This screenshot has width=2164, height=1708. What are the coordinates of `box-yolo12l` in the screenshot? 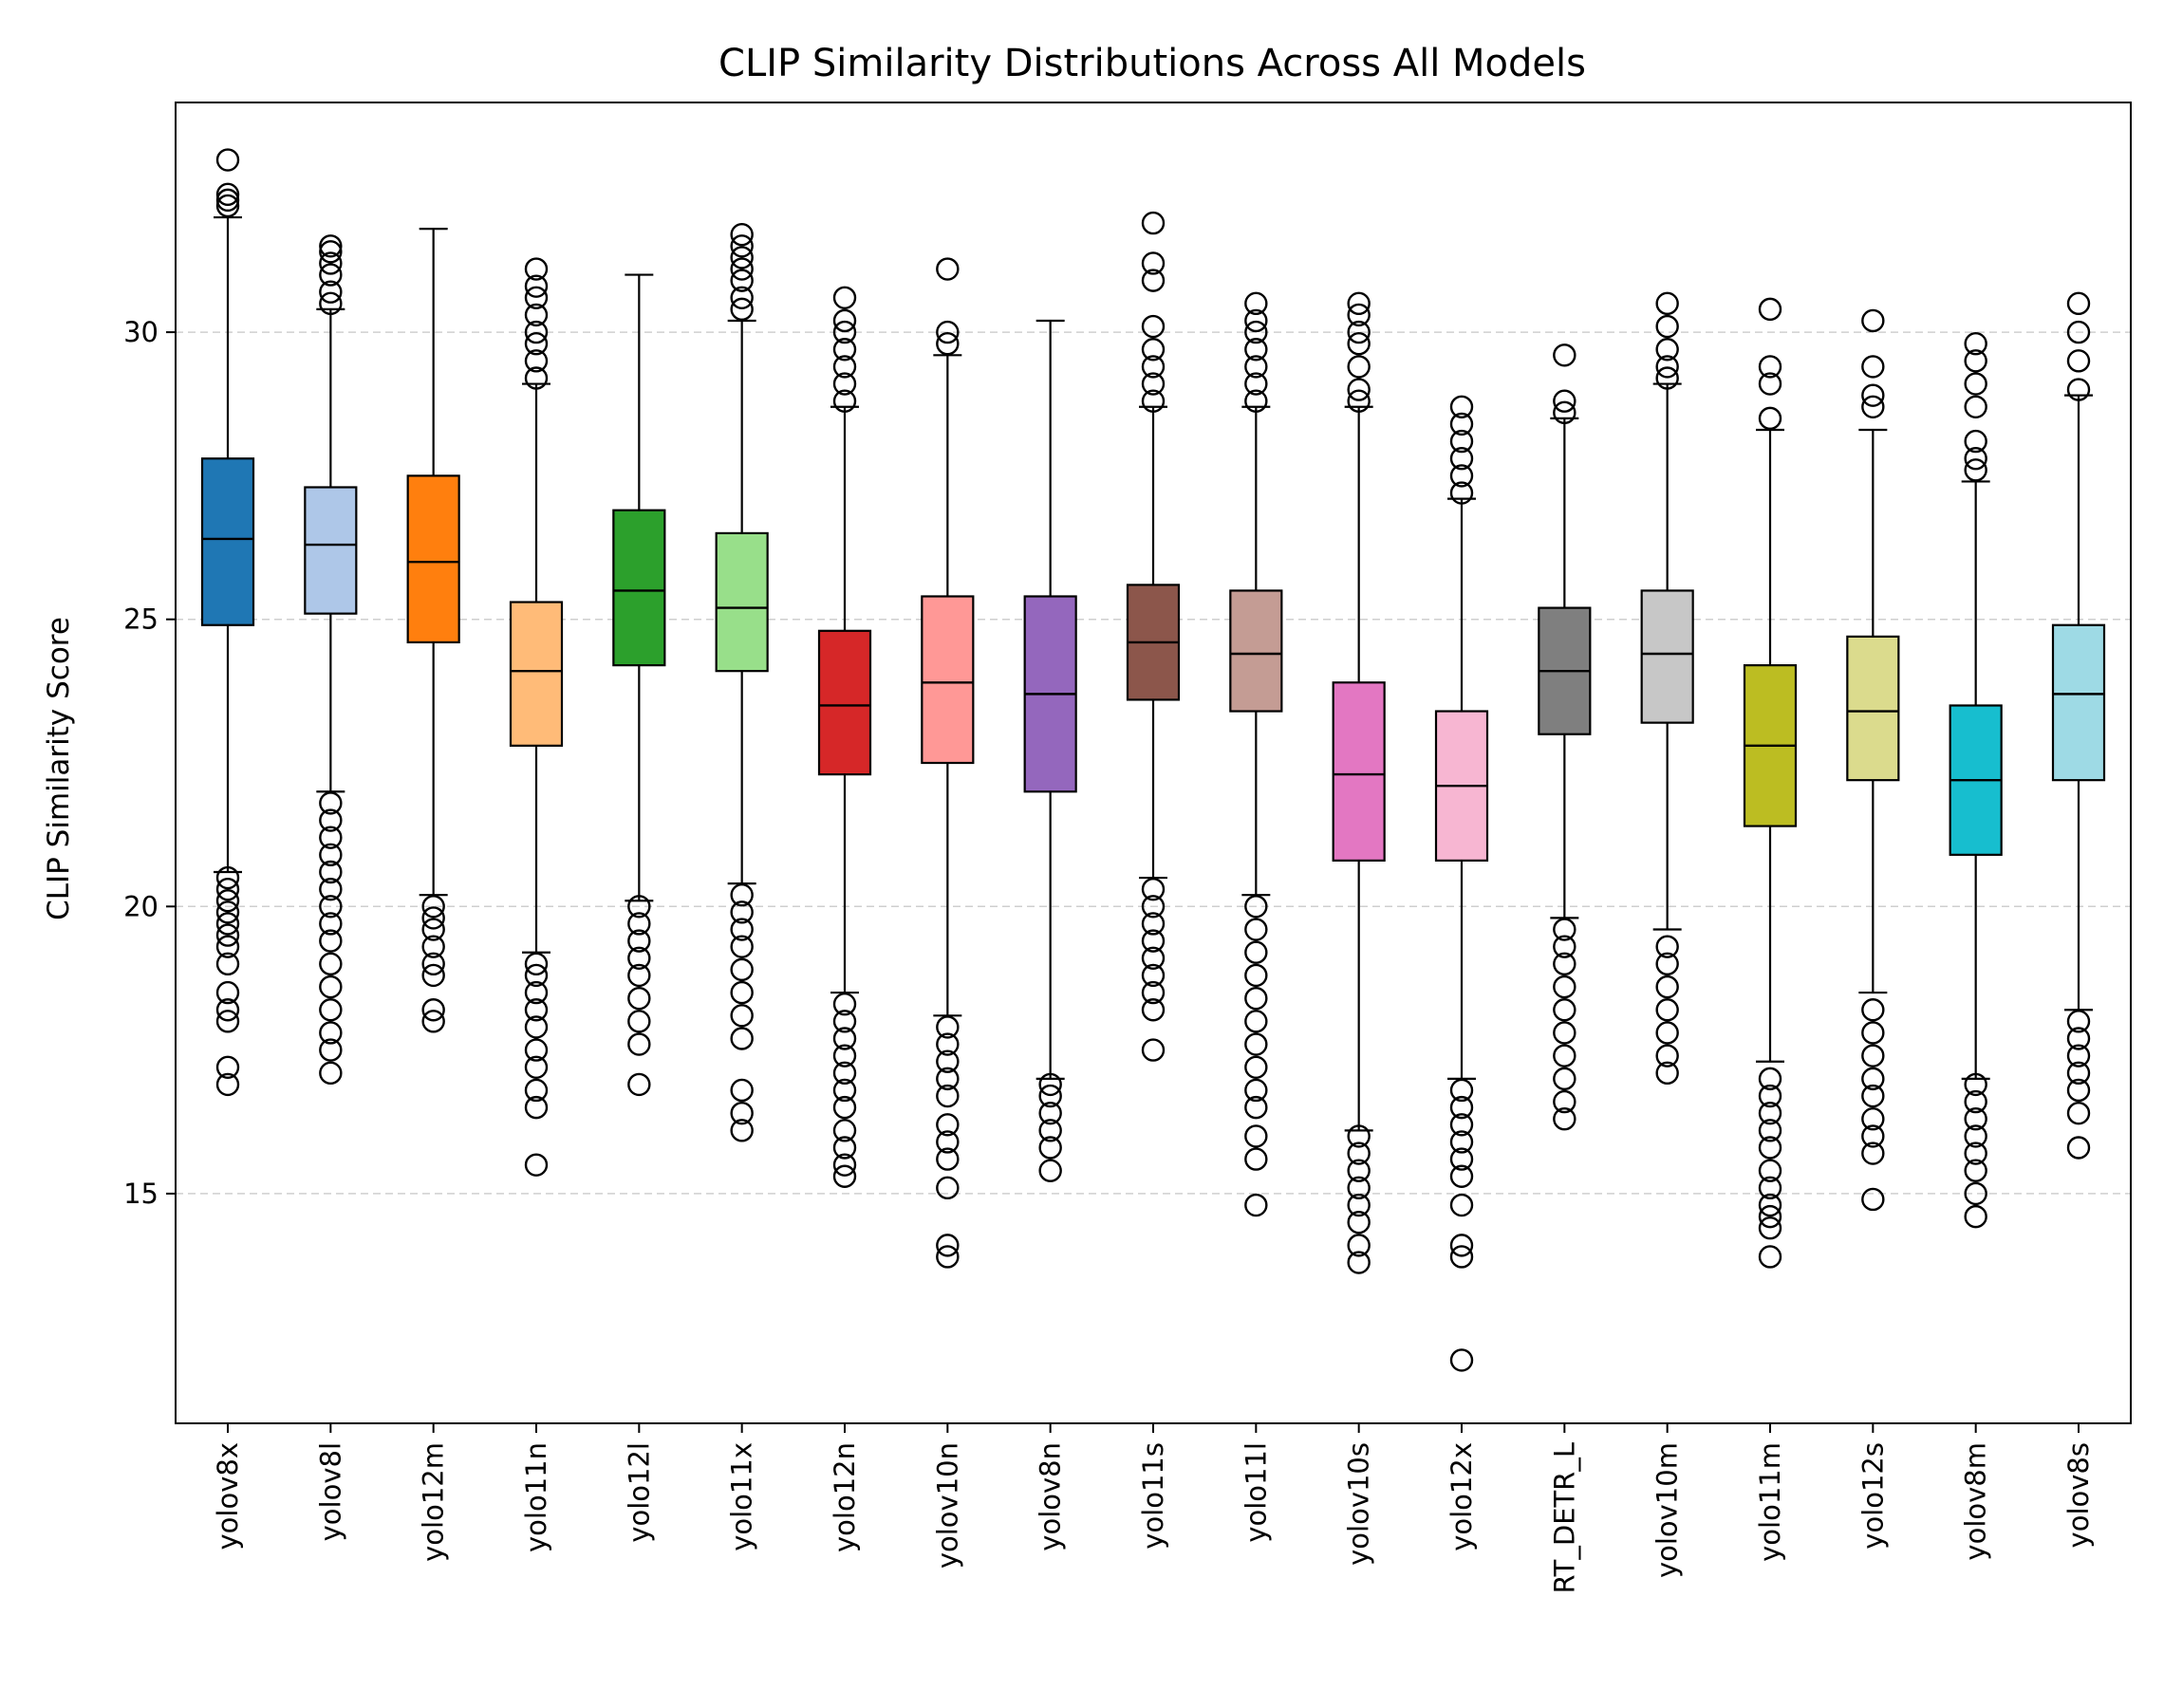 It's located at (639, 685).